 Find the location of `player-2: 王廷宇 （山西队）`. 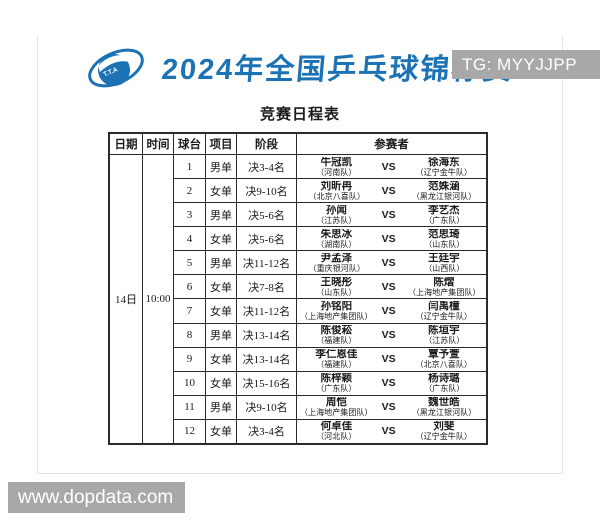

player-2: 王廷宇 （山西队） is located at coordinates (444, 263).